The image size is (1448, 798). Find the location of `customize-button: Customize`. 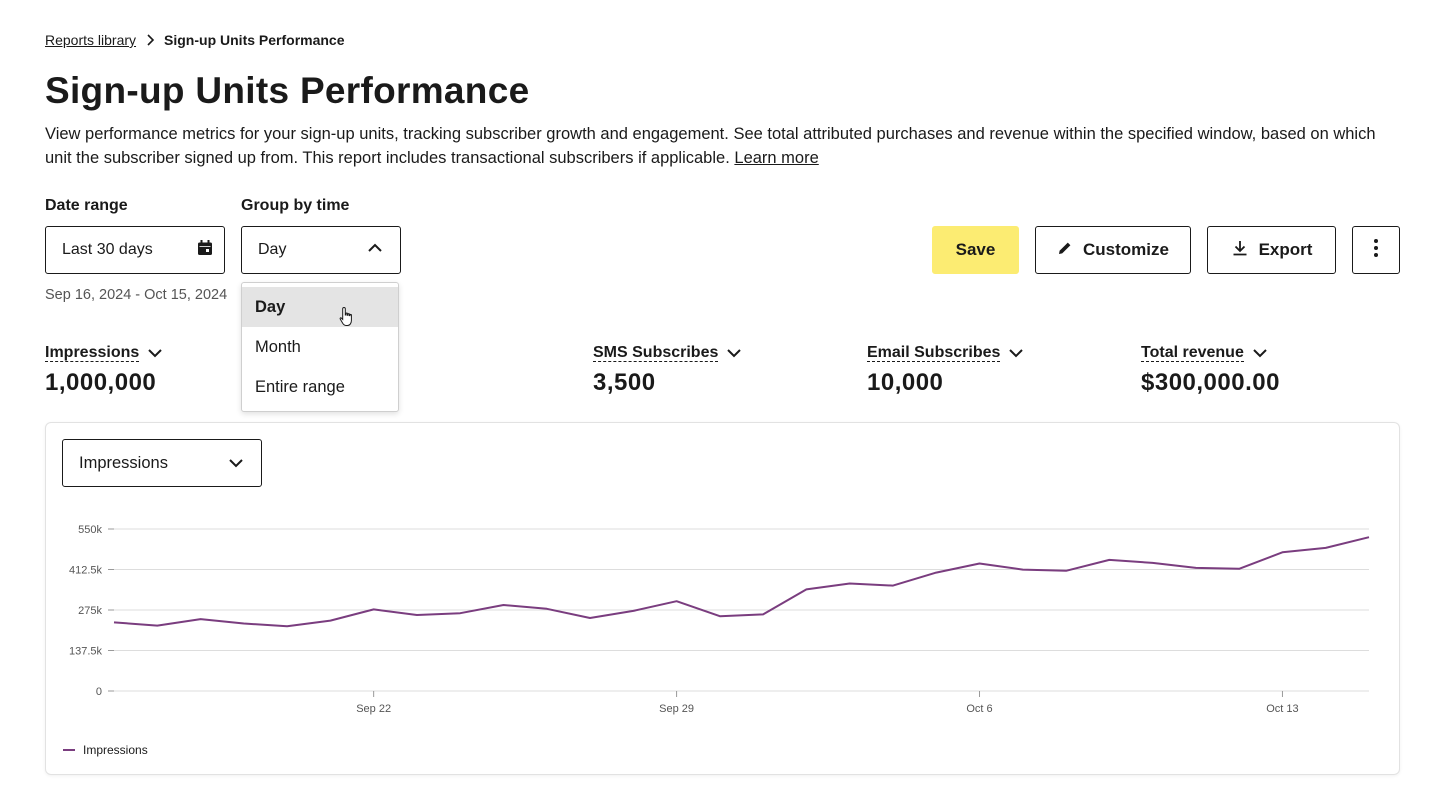

customize-button: Customize is located at coordinates (1113, 250).